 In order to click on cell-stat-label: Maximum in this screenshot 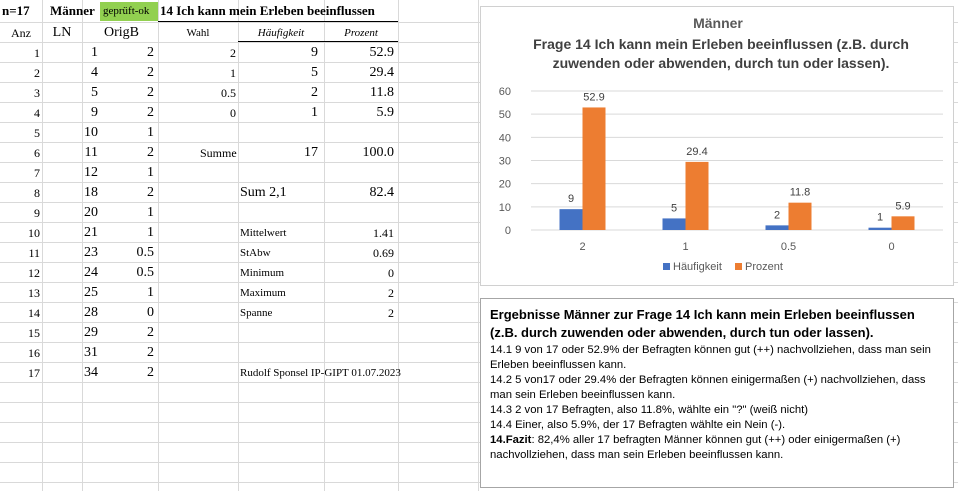, I will do `click(263, 293)`.